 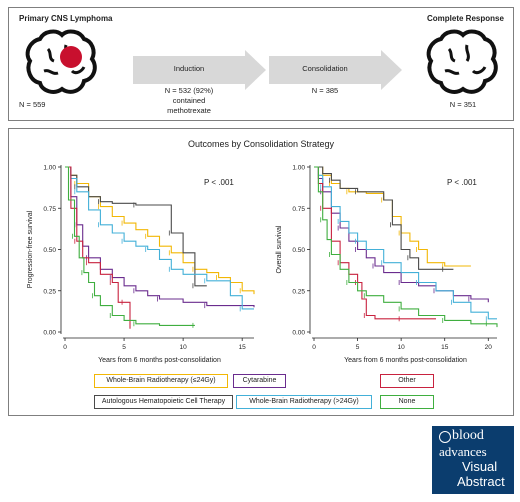 What do you see at coordinates (407, 381) in the screenshot?
I see `legend-item-other: Other` at bounding box center [407, 381].